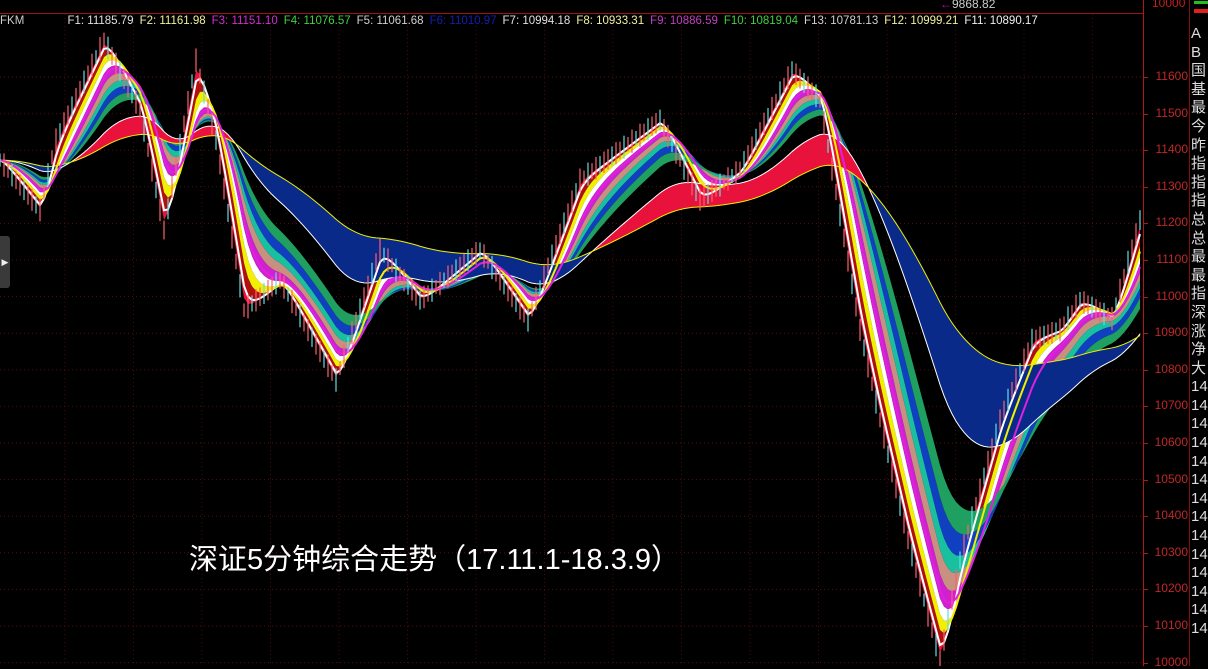  Describe the element at coordinates (1169, 405) in the screenshot. I see `y-tick-label: 10700` at that location.